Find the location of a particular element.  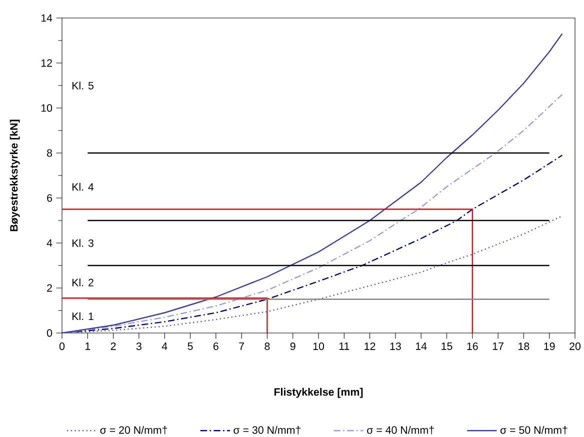

y-tick-label: 0 is located at coordinates (49, 333).